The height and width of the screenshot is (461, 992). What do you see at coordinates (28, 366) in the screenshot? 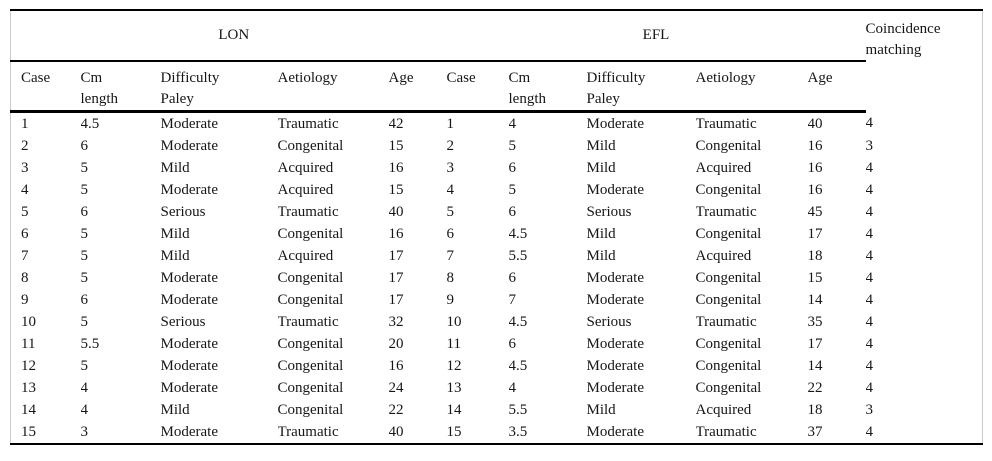
I see `table-cell: 12` at bounding box center [28, 366].